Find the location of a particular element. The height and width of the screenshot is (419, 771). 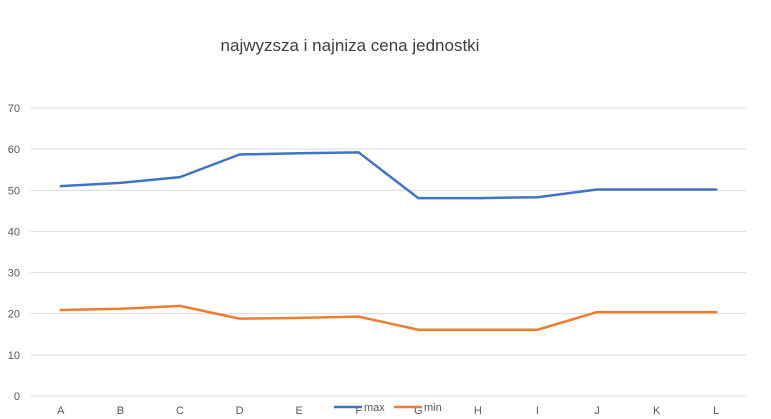

x-tick-label: D is located at coordinates (240, 411).